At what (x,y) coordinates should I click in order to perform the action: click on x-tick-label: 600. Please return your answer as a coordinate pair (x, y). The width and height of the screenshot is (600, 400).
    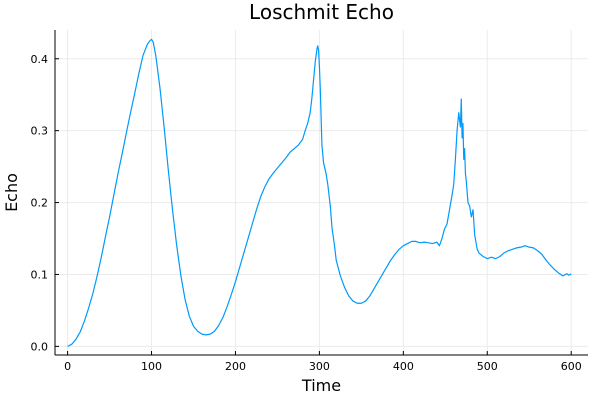
    Looking at the image, I should click on (571, 366).